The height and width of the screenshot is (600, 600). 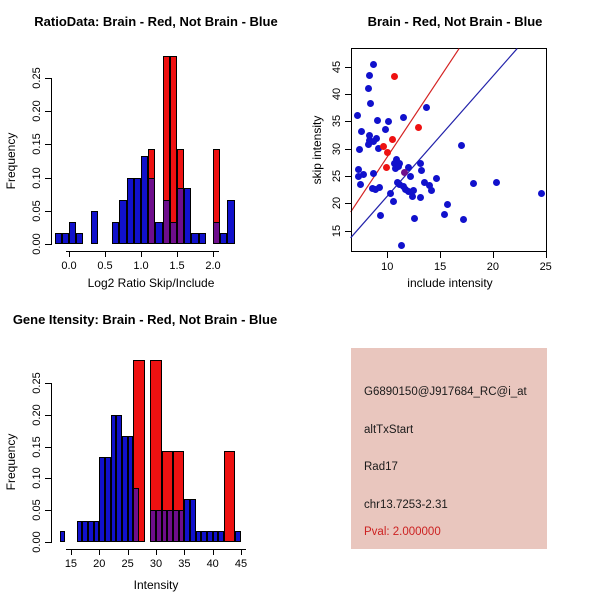 What do you see at coordinates (213, 265) in the screenshot?
I see `ratio-x-tick-label: 2.0` at bounding box center [213, 265].